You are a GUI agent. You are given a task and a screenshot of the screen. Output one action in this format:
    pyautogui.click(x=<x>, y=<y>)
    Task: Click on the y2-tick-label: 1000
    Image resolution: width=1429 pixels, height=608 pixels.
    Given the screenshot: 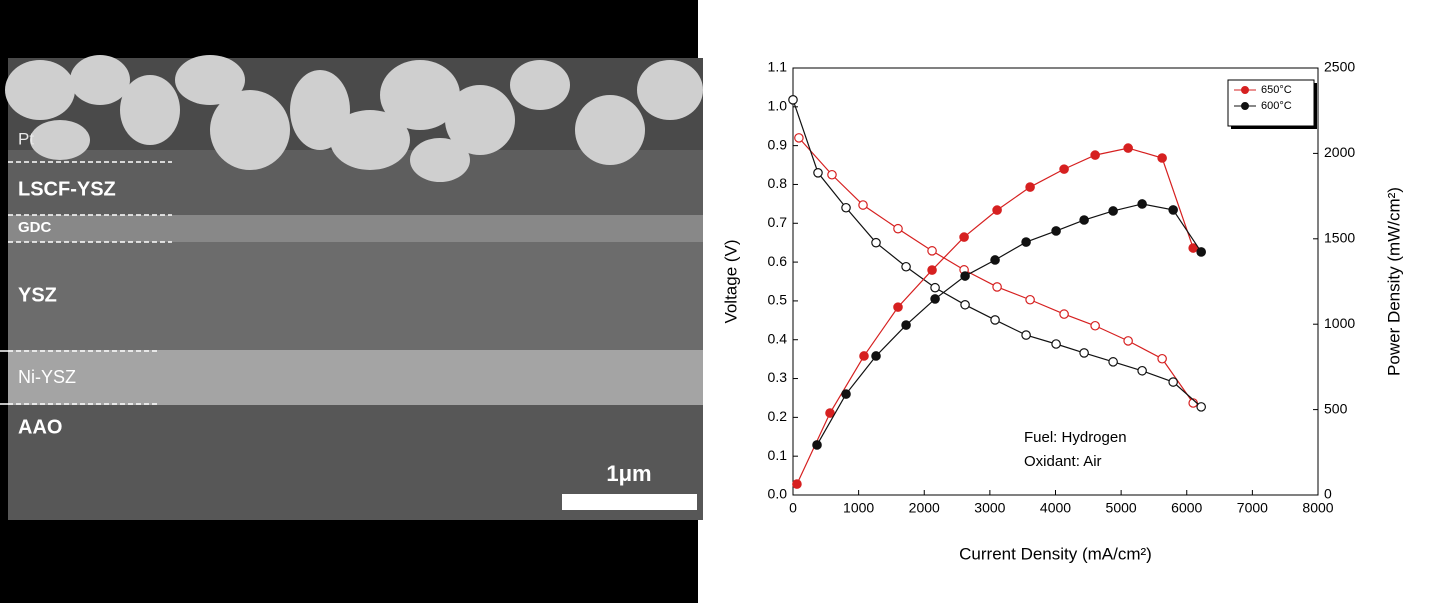 What is the action you would take?
    pyautogui.click(x=1339, y=323)
    